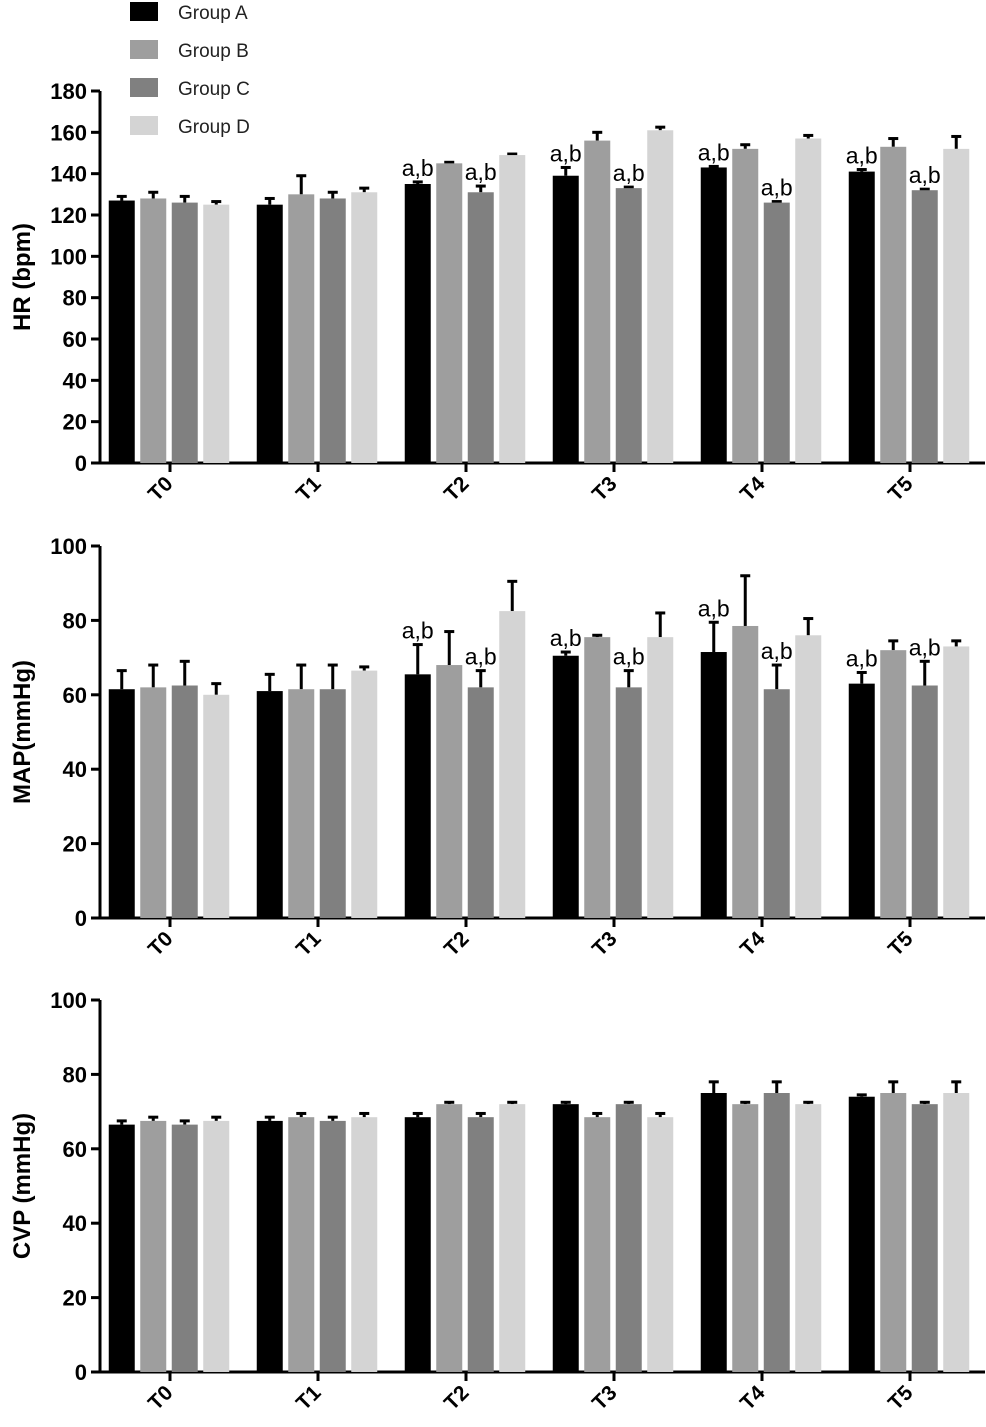  I want to click on legend-item: Group B, so click(189, 51).